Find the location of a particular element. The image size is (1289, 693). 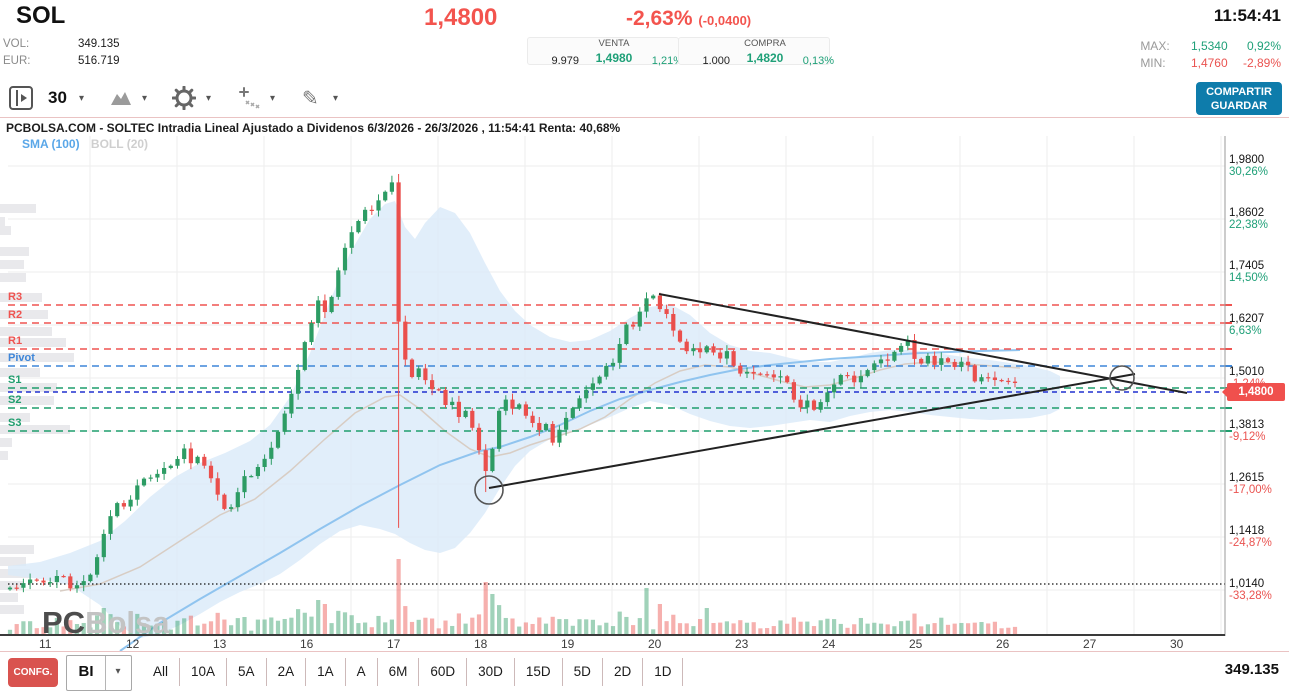

chart-style-icon is located at coordinates (121, 98).